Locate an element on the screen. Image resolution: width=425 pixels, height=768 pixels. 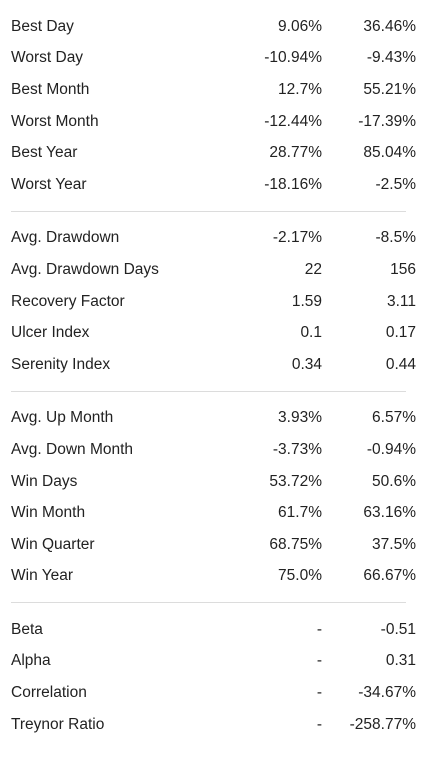
metric-label: Worst Month is located at coordinates (55, 121).